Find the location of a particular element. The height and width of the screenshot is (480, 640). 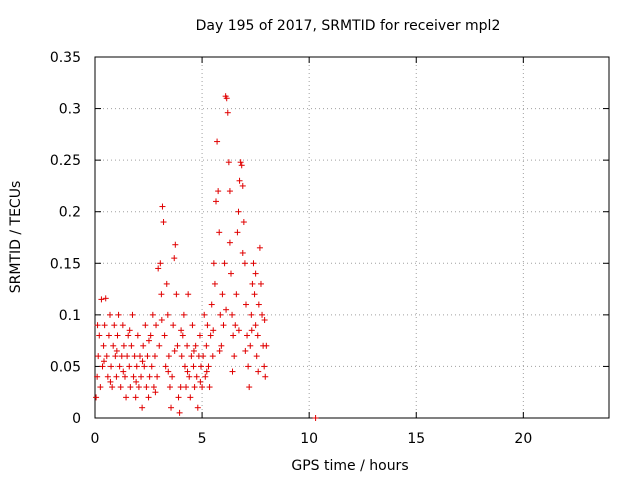

y-tick-label: 0 is located at coordinates (76, 419).